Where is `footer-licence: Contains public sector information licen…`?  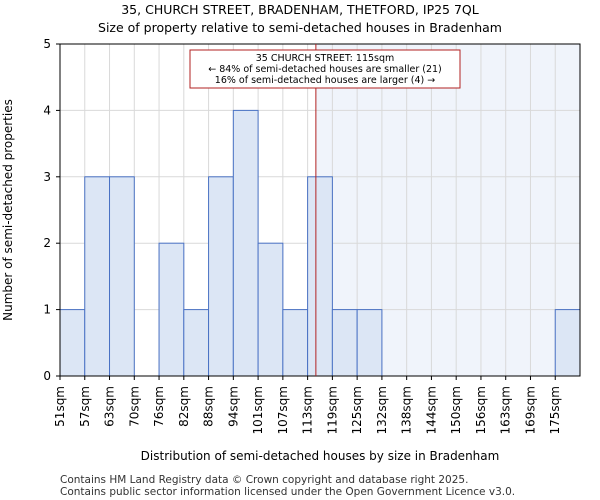
footer-licence: Contains public sector information licen… is located at coordinates (288, 492).